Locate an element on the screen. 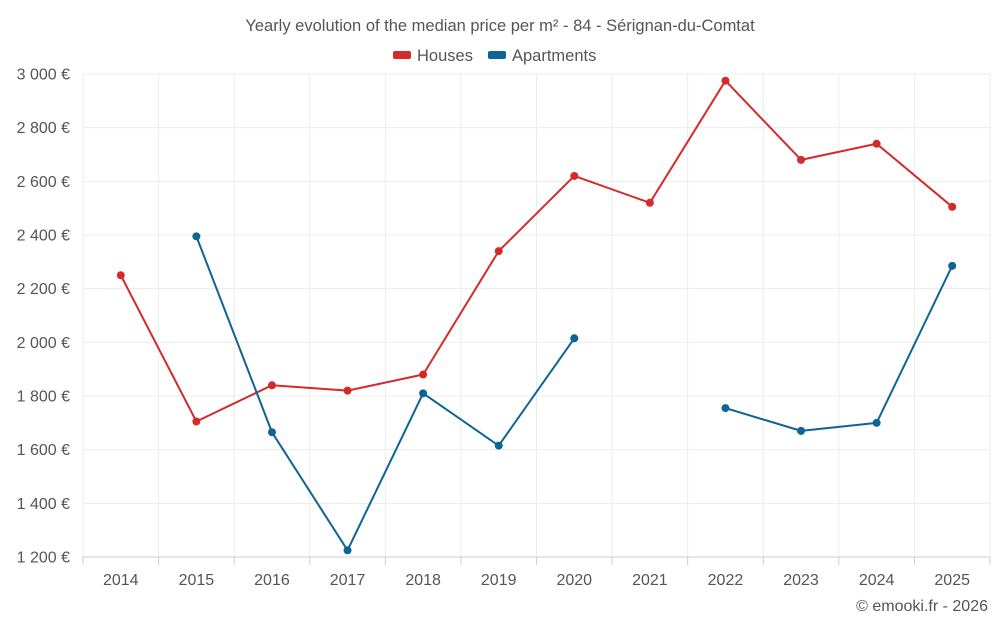 This screenshot has height=630, width=1000. x-tick-label: 2020 is located at coordinates (574, 580).